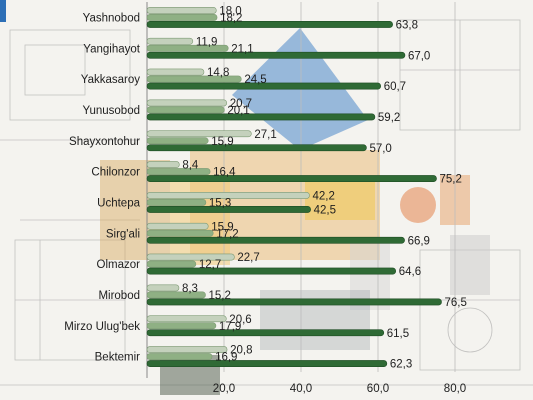  What do you see at coordinates (111, 18) in the screenshot?
I see `category-label: Yashnobod` at bounding box center [111, 18].